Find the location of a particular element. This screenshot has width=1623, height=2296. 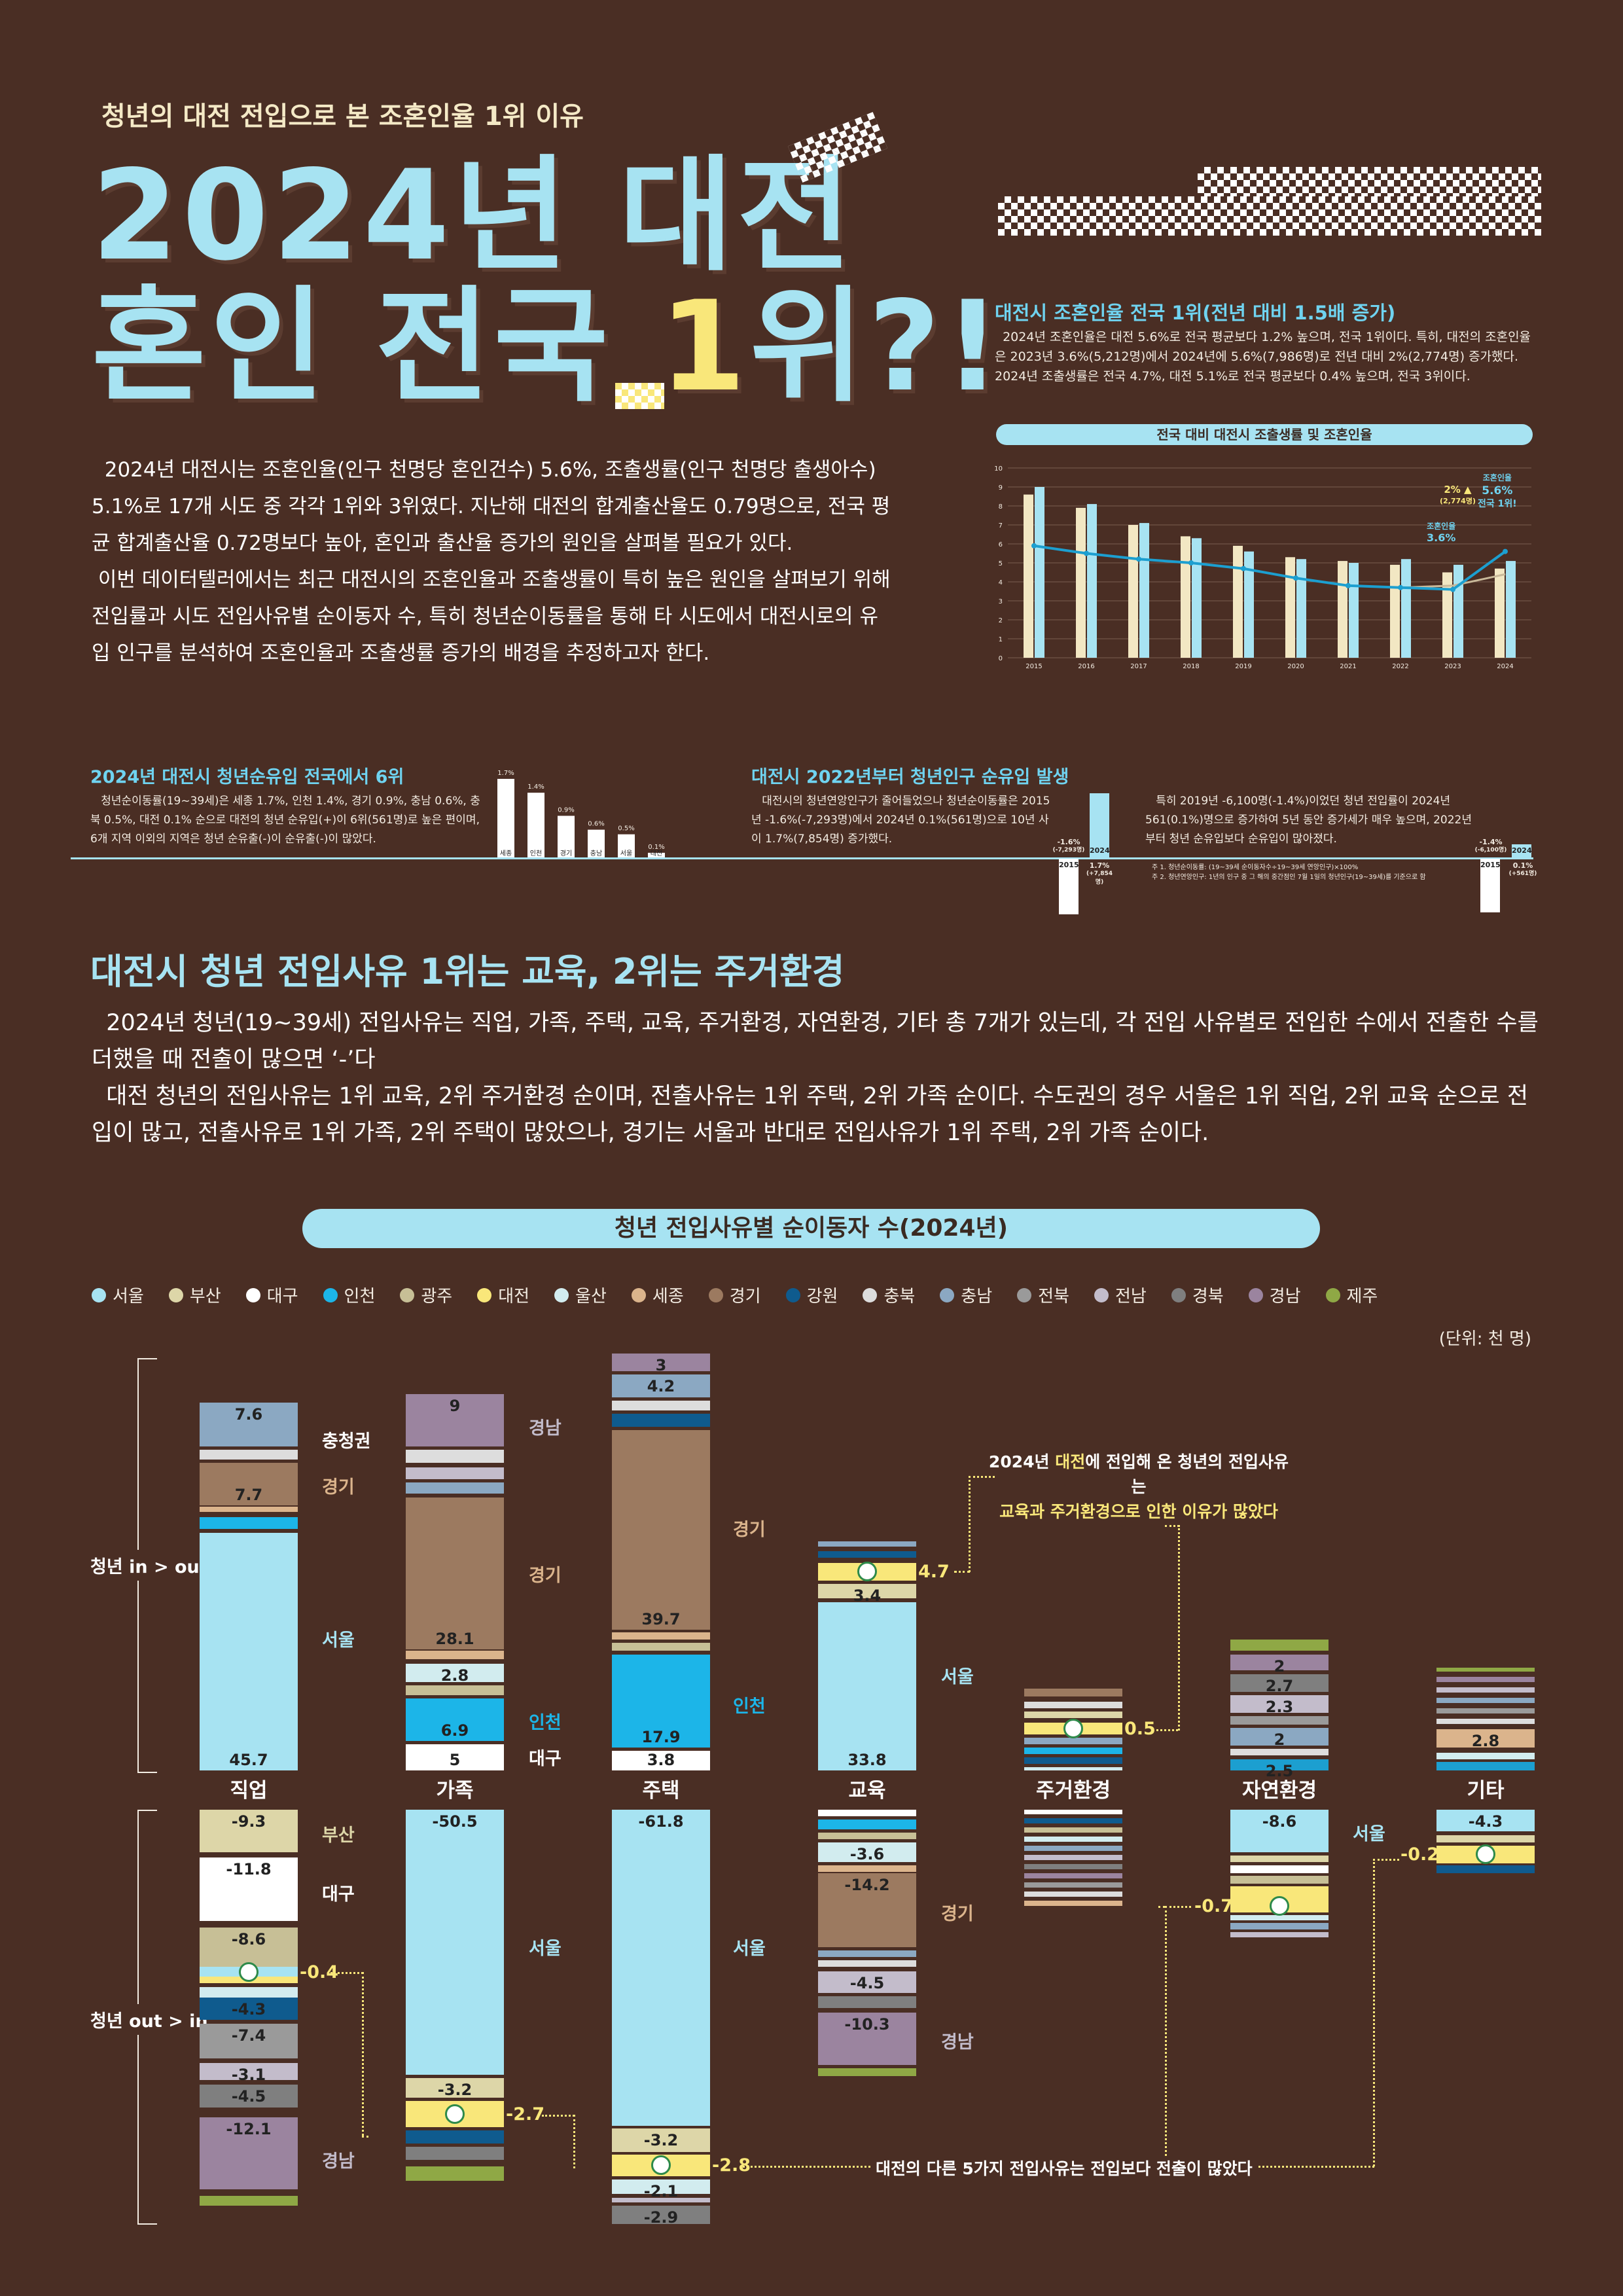

edu-out-segment: -3.6 is located at coordinates (867, 1852).